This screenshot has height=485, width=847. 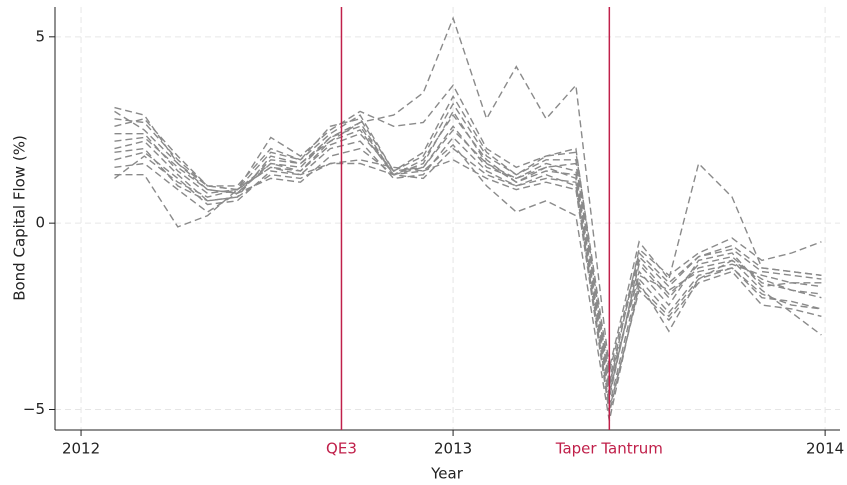 What do you see at coordinates (40, 36) in the screenshot?
I see `y-tick-label: 5` at bounding box center [40, 36].